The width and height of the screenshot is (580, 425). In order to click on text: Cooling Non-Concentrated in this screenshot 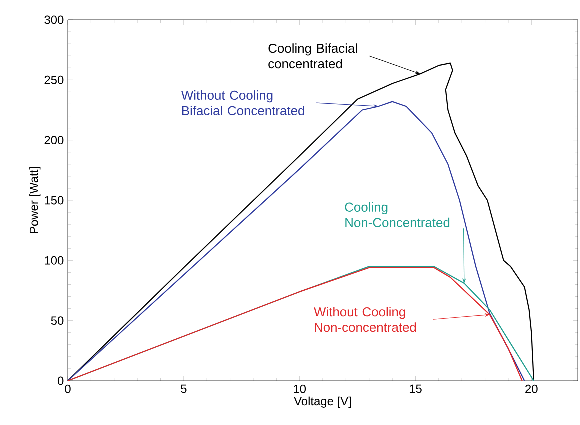, I will do `click(397, 215)`.